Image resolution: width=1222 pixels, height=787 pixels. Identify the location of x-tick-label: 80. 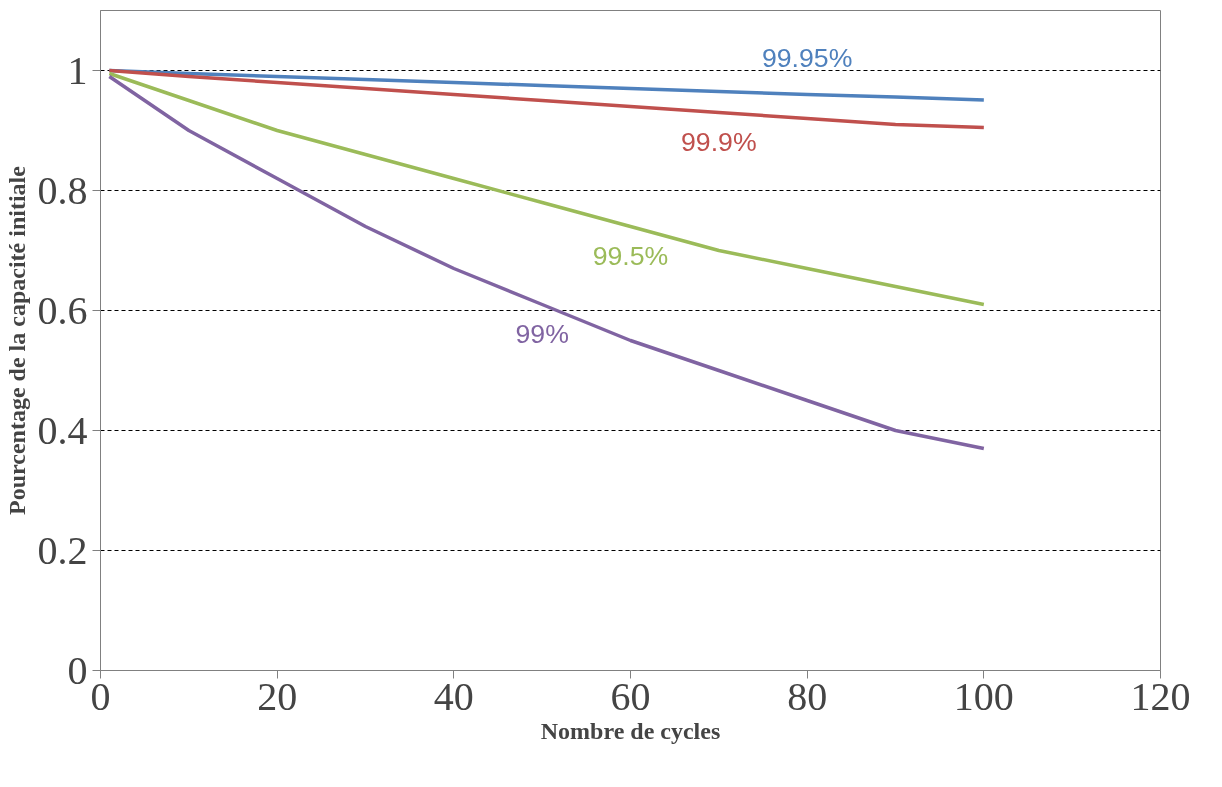
(807, 696).